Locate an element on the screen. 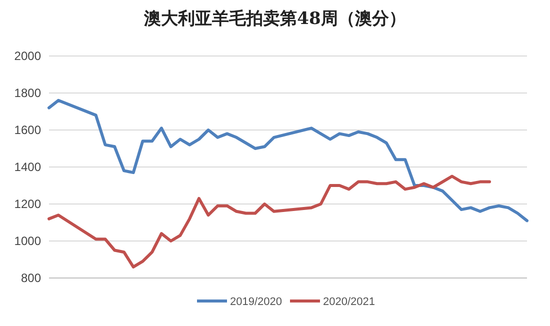 This screenshot has width=550, height=326. y-tick-label: 1600 is located at coordinates (28, 130).